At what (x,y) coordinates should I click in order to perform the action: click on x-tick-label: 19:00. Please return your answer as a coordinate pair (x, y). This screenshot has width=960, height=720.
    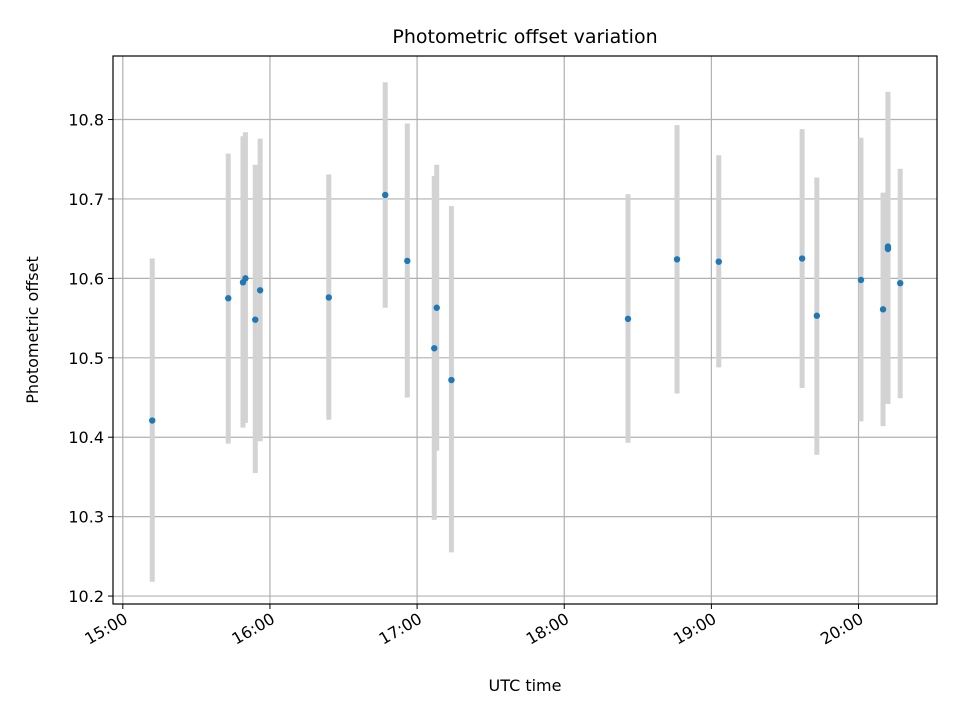
    Looking at the image, I should click on (694, 629).